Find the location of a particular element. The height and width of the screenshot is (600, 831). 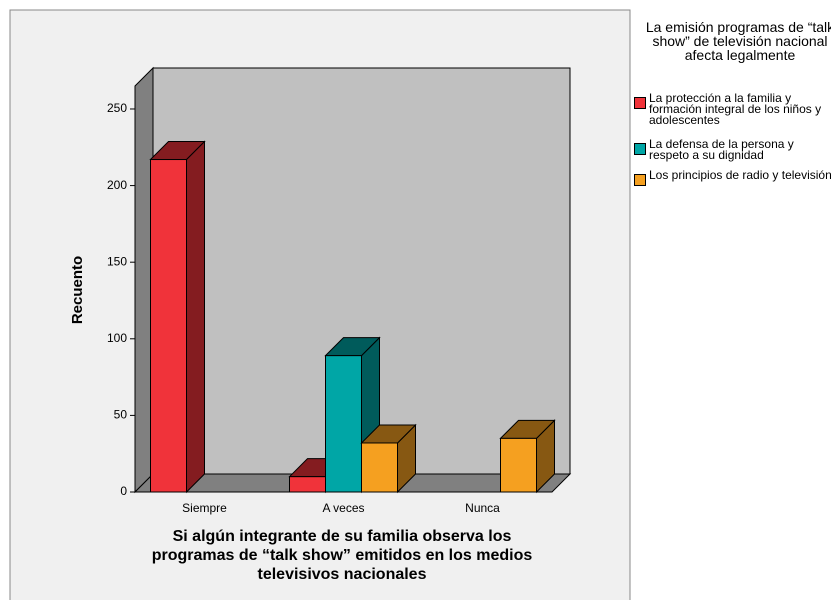

legend-item: Los principios de radio y televisión is located at coordinates (732, 177).